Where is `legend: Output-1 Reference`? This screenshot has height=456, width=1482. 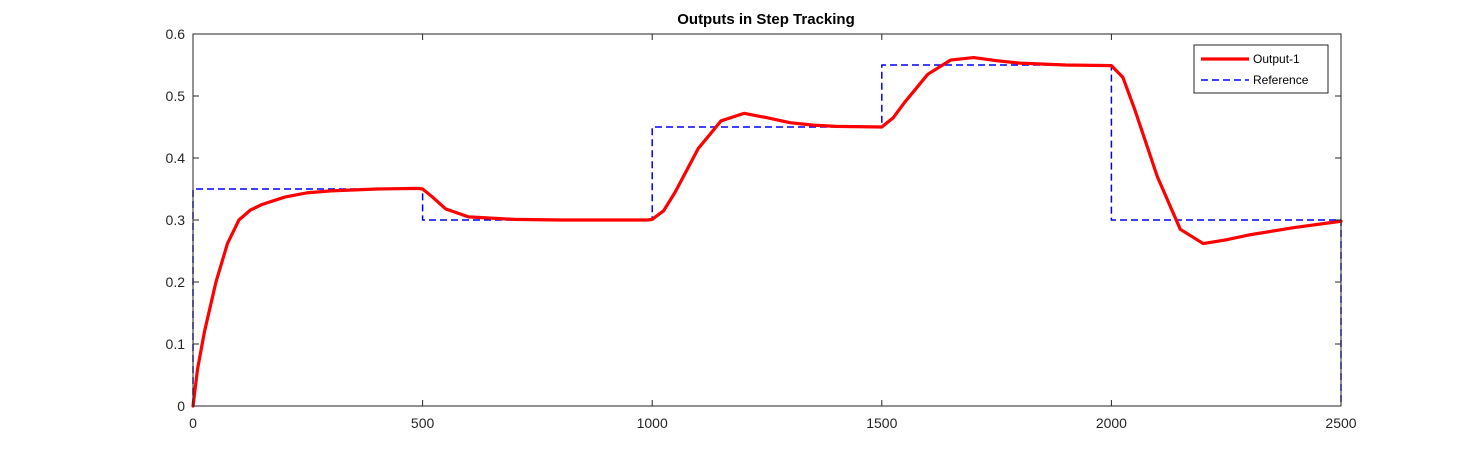
legend: Output-1 Reference is located at coordinates (1261, 69).